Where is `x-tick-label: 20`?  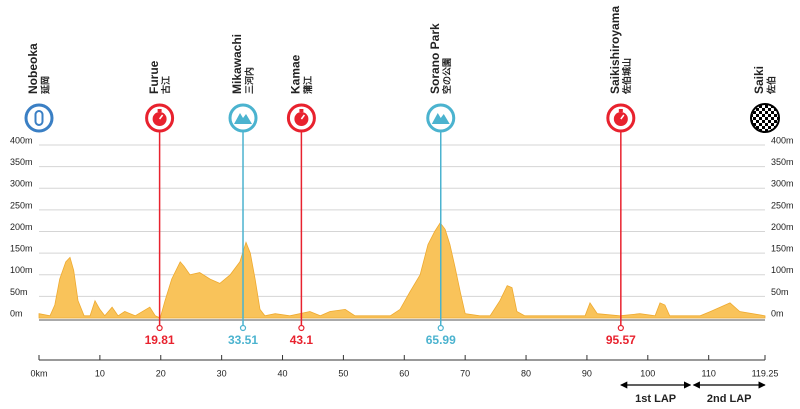
x-tick-label: 20 is located at coordinates (161, 373).